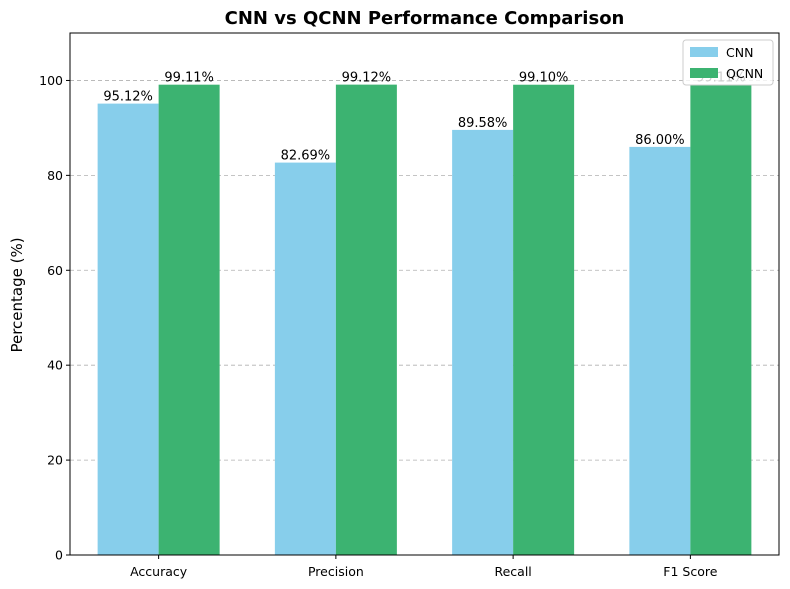  Describe the element at coordinates (721, 319) in the screenshot. I see `bar-qcnn-f1-score` at that location.